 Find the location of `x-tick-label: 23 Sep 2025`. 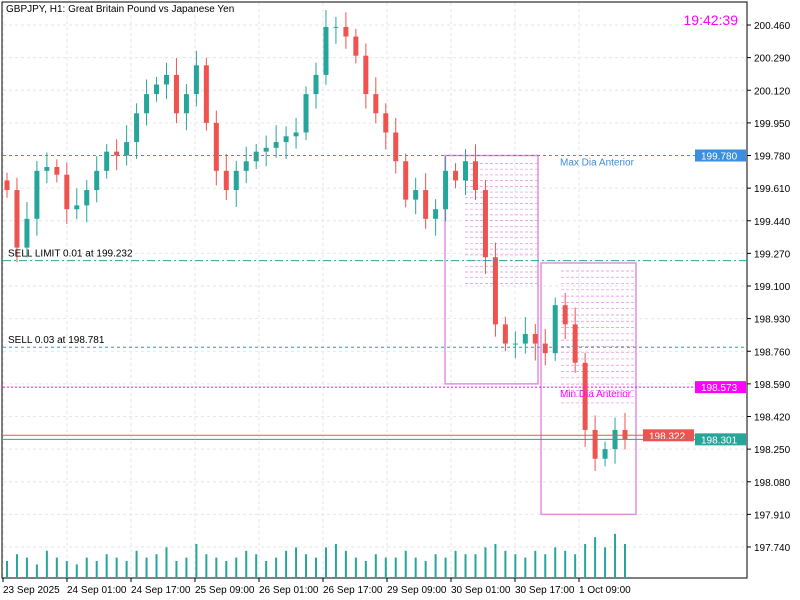

x-tick-label: 23 Sep 2025 is located at coordinates (31, 590).